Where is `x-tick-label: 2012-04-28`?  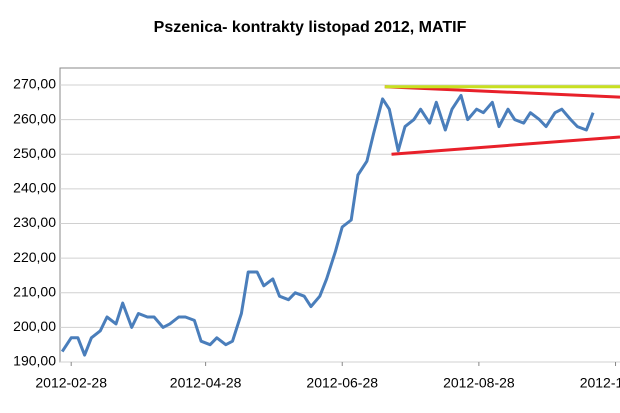
x-tick-label: 2012-04-28 is located at coordinates (206, 383).